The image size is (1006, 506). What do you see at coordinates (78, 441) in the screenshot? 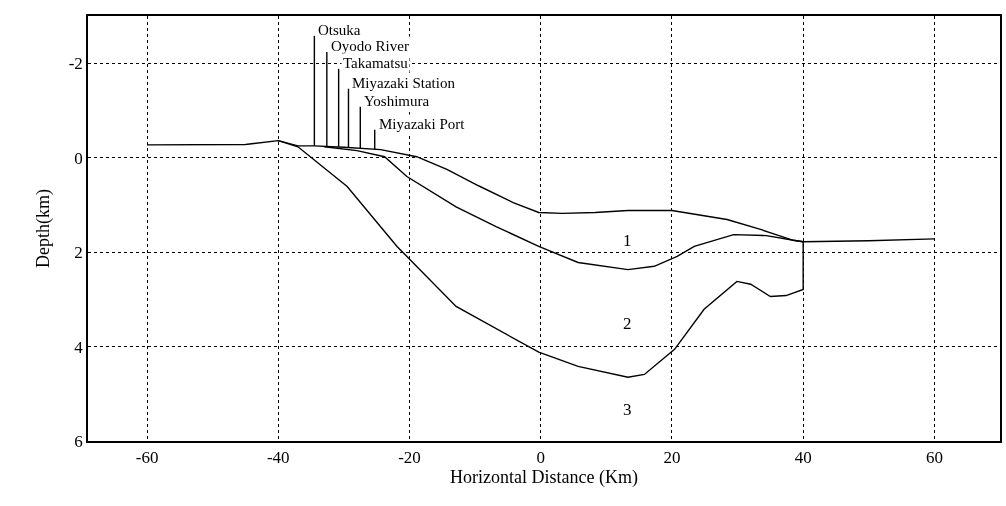
I see `y-tick-label: 6` at bounding box center [78, 441].